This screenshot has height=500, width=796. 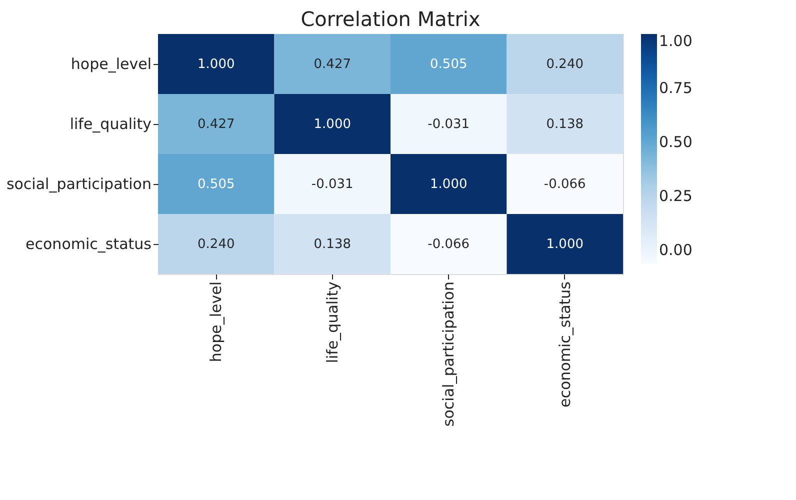 I want to click on color-bar-label: 1.00, so click(x=675, y=41).